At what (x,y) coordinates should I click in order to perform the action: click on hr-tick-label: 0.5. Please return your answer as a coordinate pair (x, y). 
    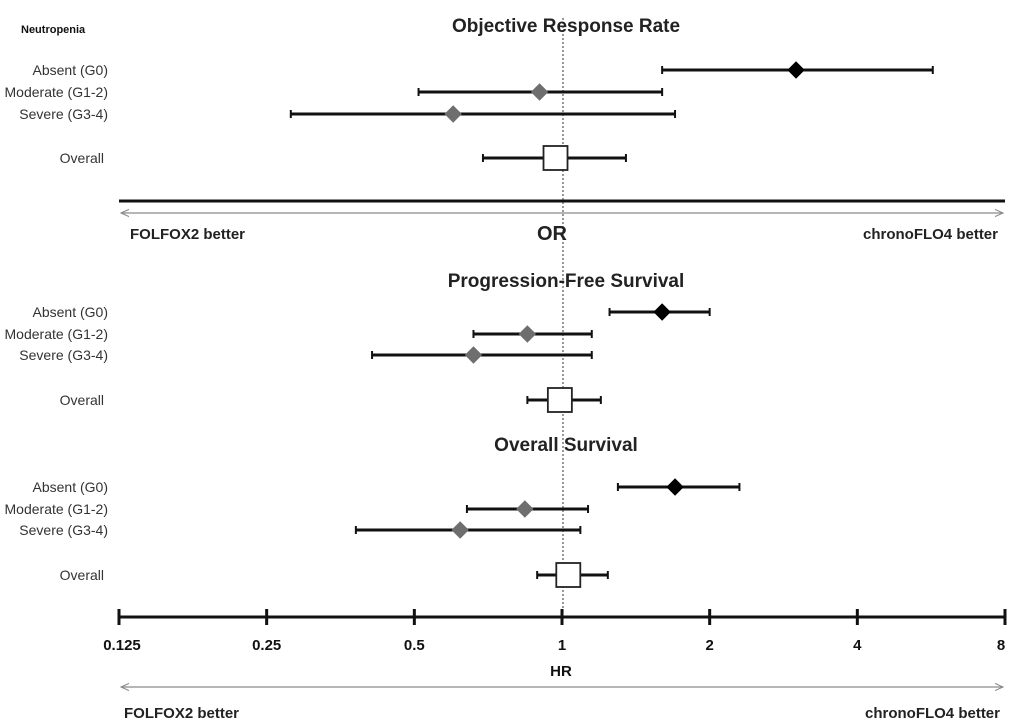
    Looking at the image, I should click on (414, 645).